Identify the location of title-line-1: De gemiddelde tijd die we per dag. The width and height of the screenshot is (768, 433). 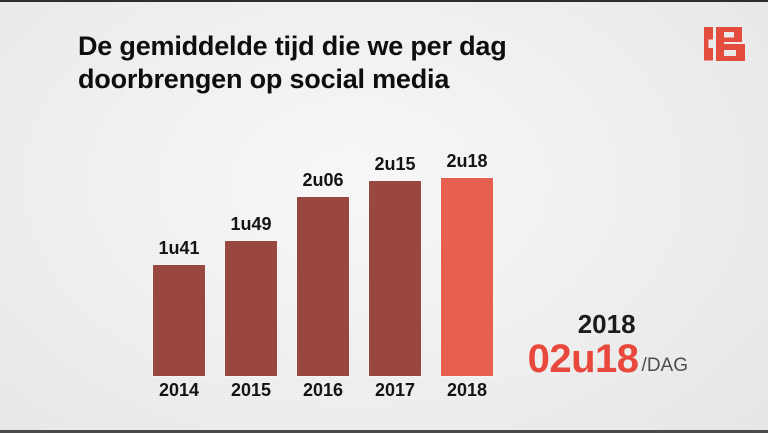
(292, 46).